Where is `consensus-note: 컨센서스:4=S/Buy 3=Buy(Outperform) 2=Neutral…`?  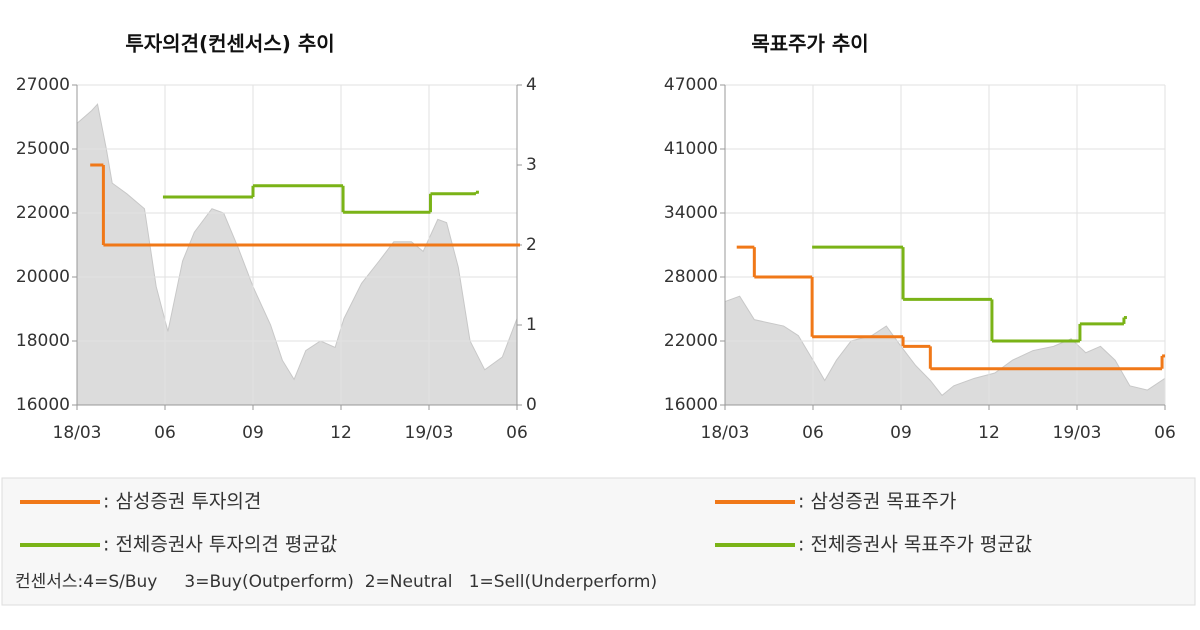 consensus-note: 컨센서스:4=S/Buy 3=Buy(Outperform) 2=Neutral… is located at coordinates (336, 582).